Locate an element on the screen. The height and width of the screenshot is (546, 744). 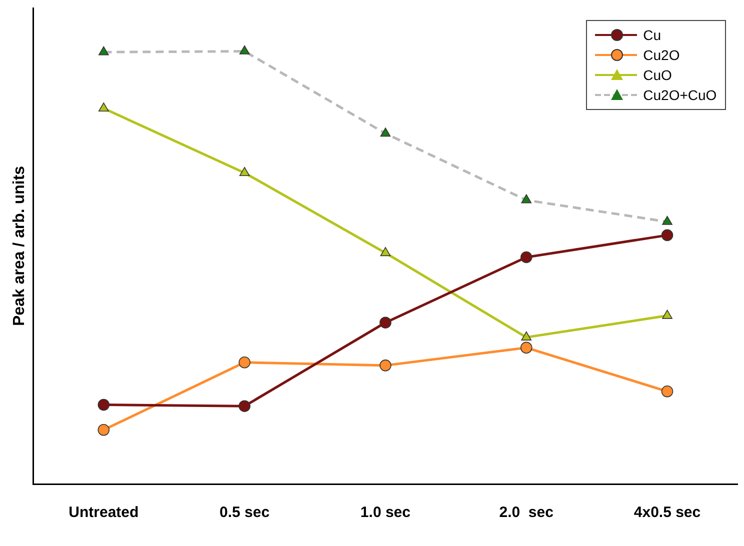
legend-label: Cu2O+CuO is located at coordinates (680, 95).